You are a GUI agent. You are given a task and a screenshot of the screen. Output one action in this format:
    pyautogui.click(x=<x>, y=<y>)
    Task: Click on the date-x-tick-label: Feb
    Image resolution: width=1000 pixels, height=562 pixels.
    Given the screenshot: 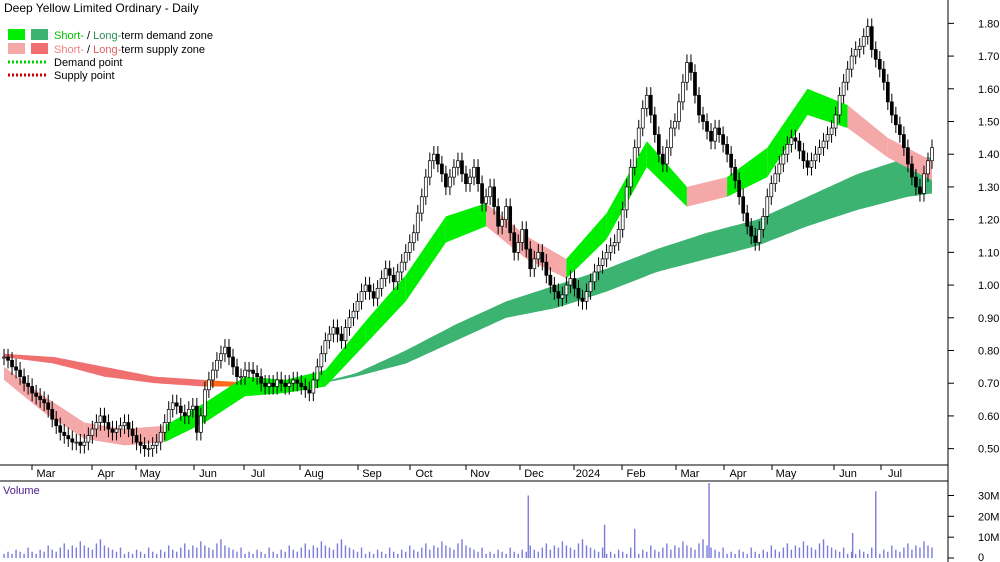 What is the action you would take?
    pyautogui.click(x=636, y=474)
    